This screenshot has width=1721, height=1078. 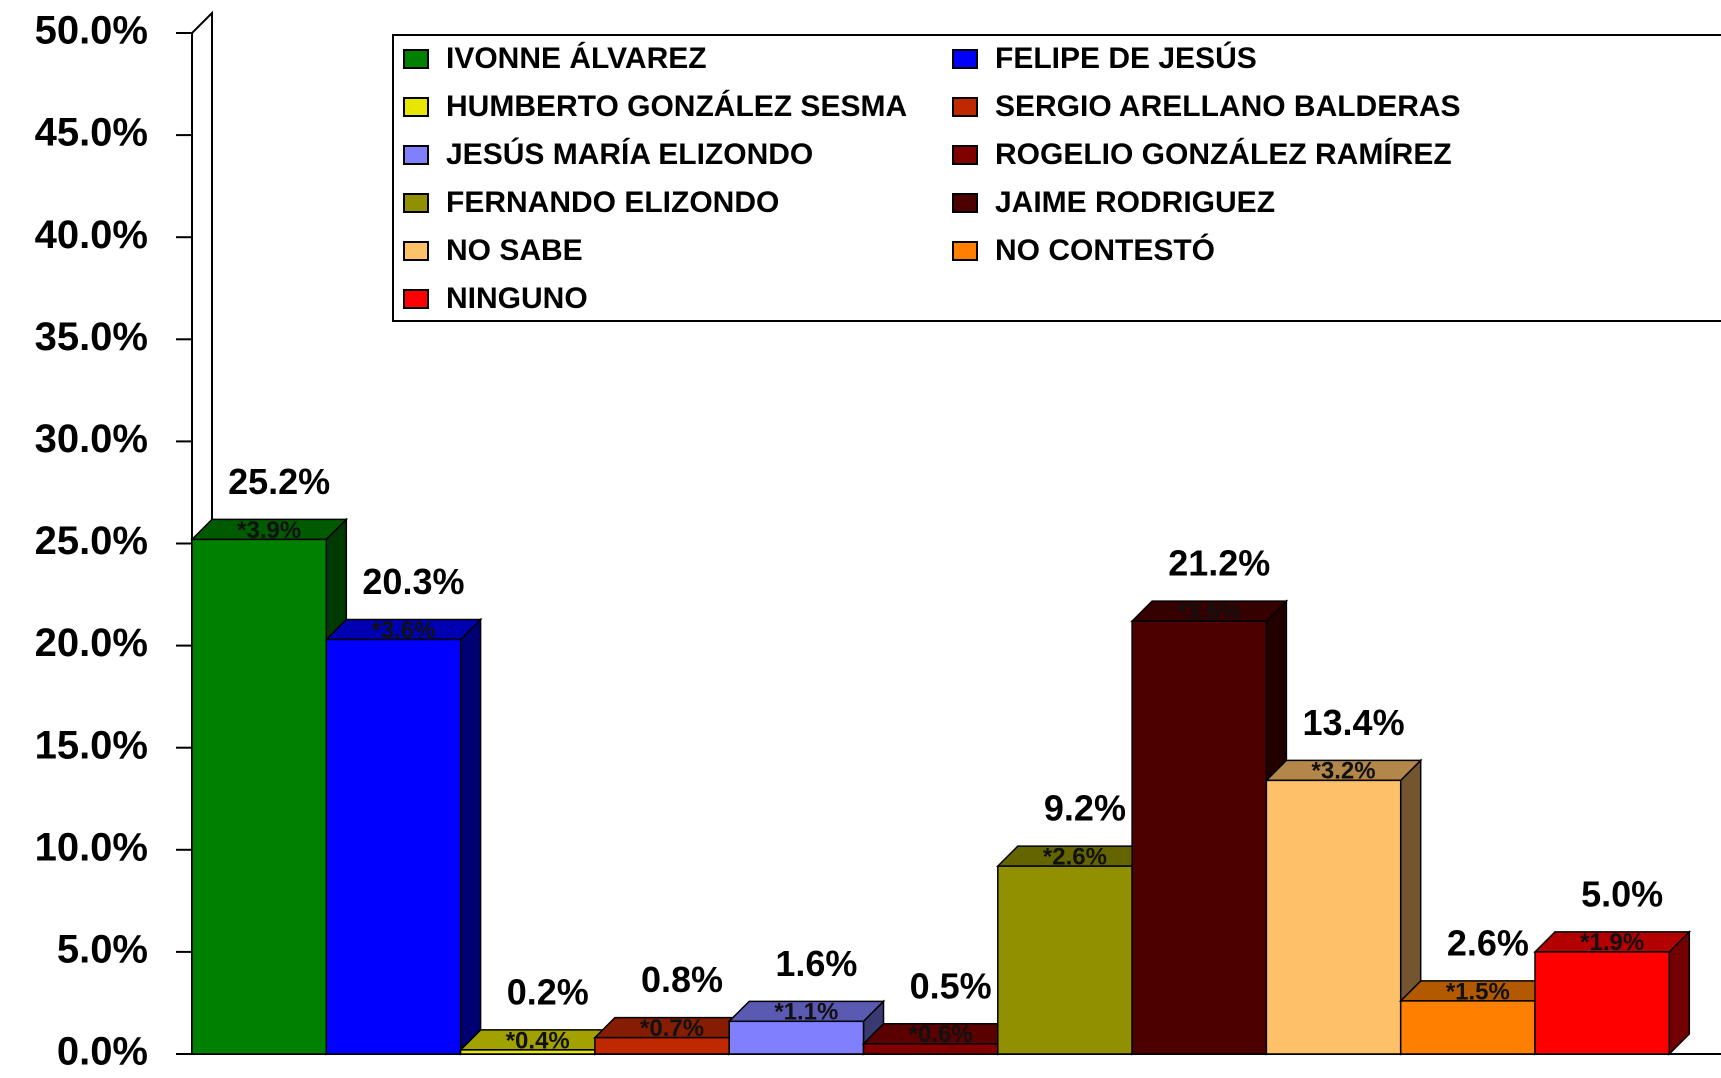 What do you see at coordinates (91, 847) in the screenshot?
I see `y-tick-label: 10.0%` at bounding box center [91, 847].